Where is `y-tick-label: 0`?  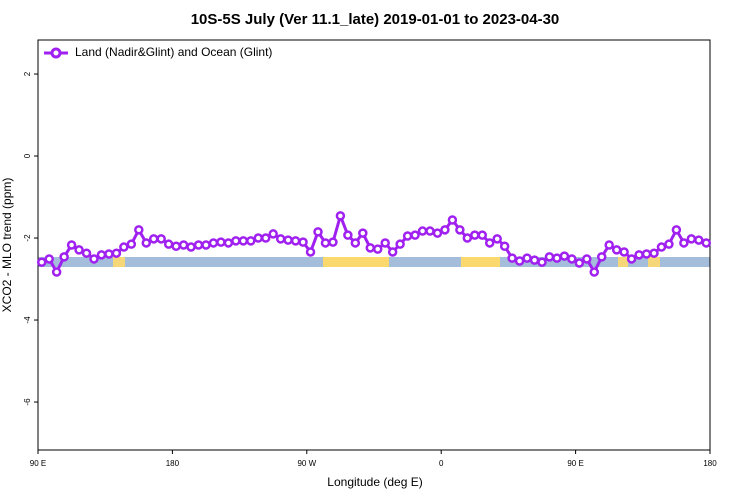 y-tick-label: 0 is located at coordinates (27, 155).